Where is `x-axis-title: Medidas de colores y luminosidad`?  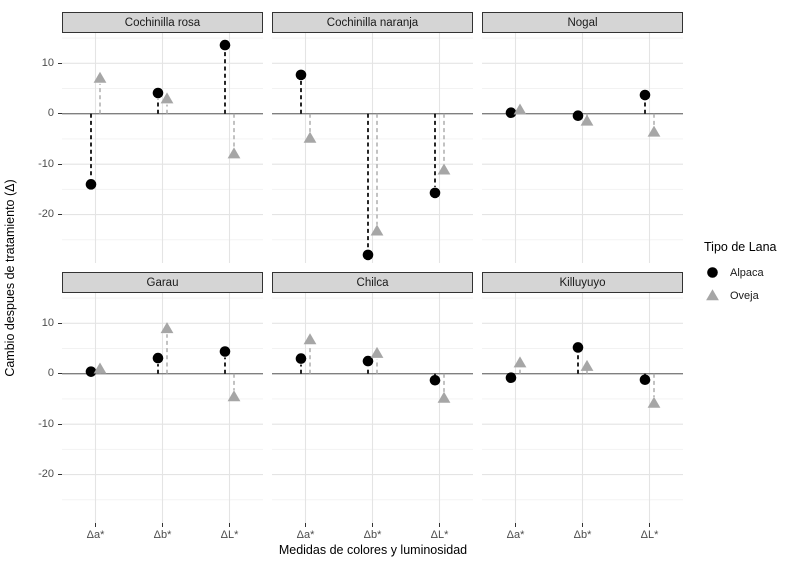
x-axis-title: Medidas de colores y luminosidad is located at coordinates (373, 550).